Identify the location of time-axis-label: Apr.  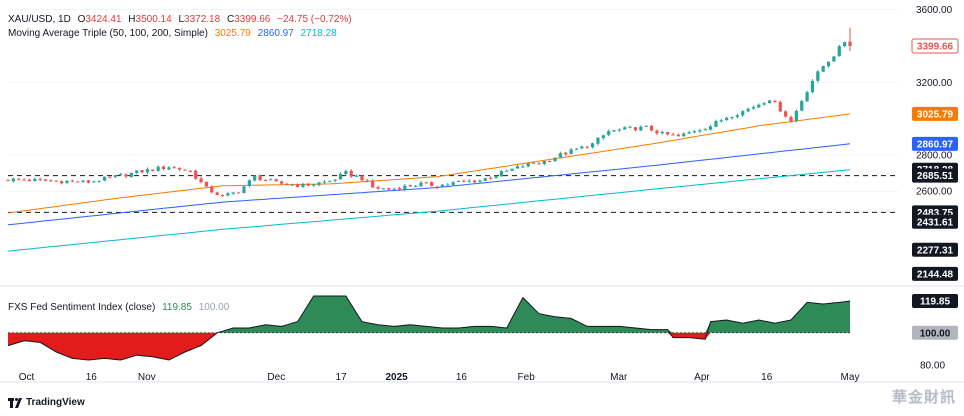
(702, 377).